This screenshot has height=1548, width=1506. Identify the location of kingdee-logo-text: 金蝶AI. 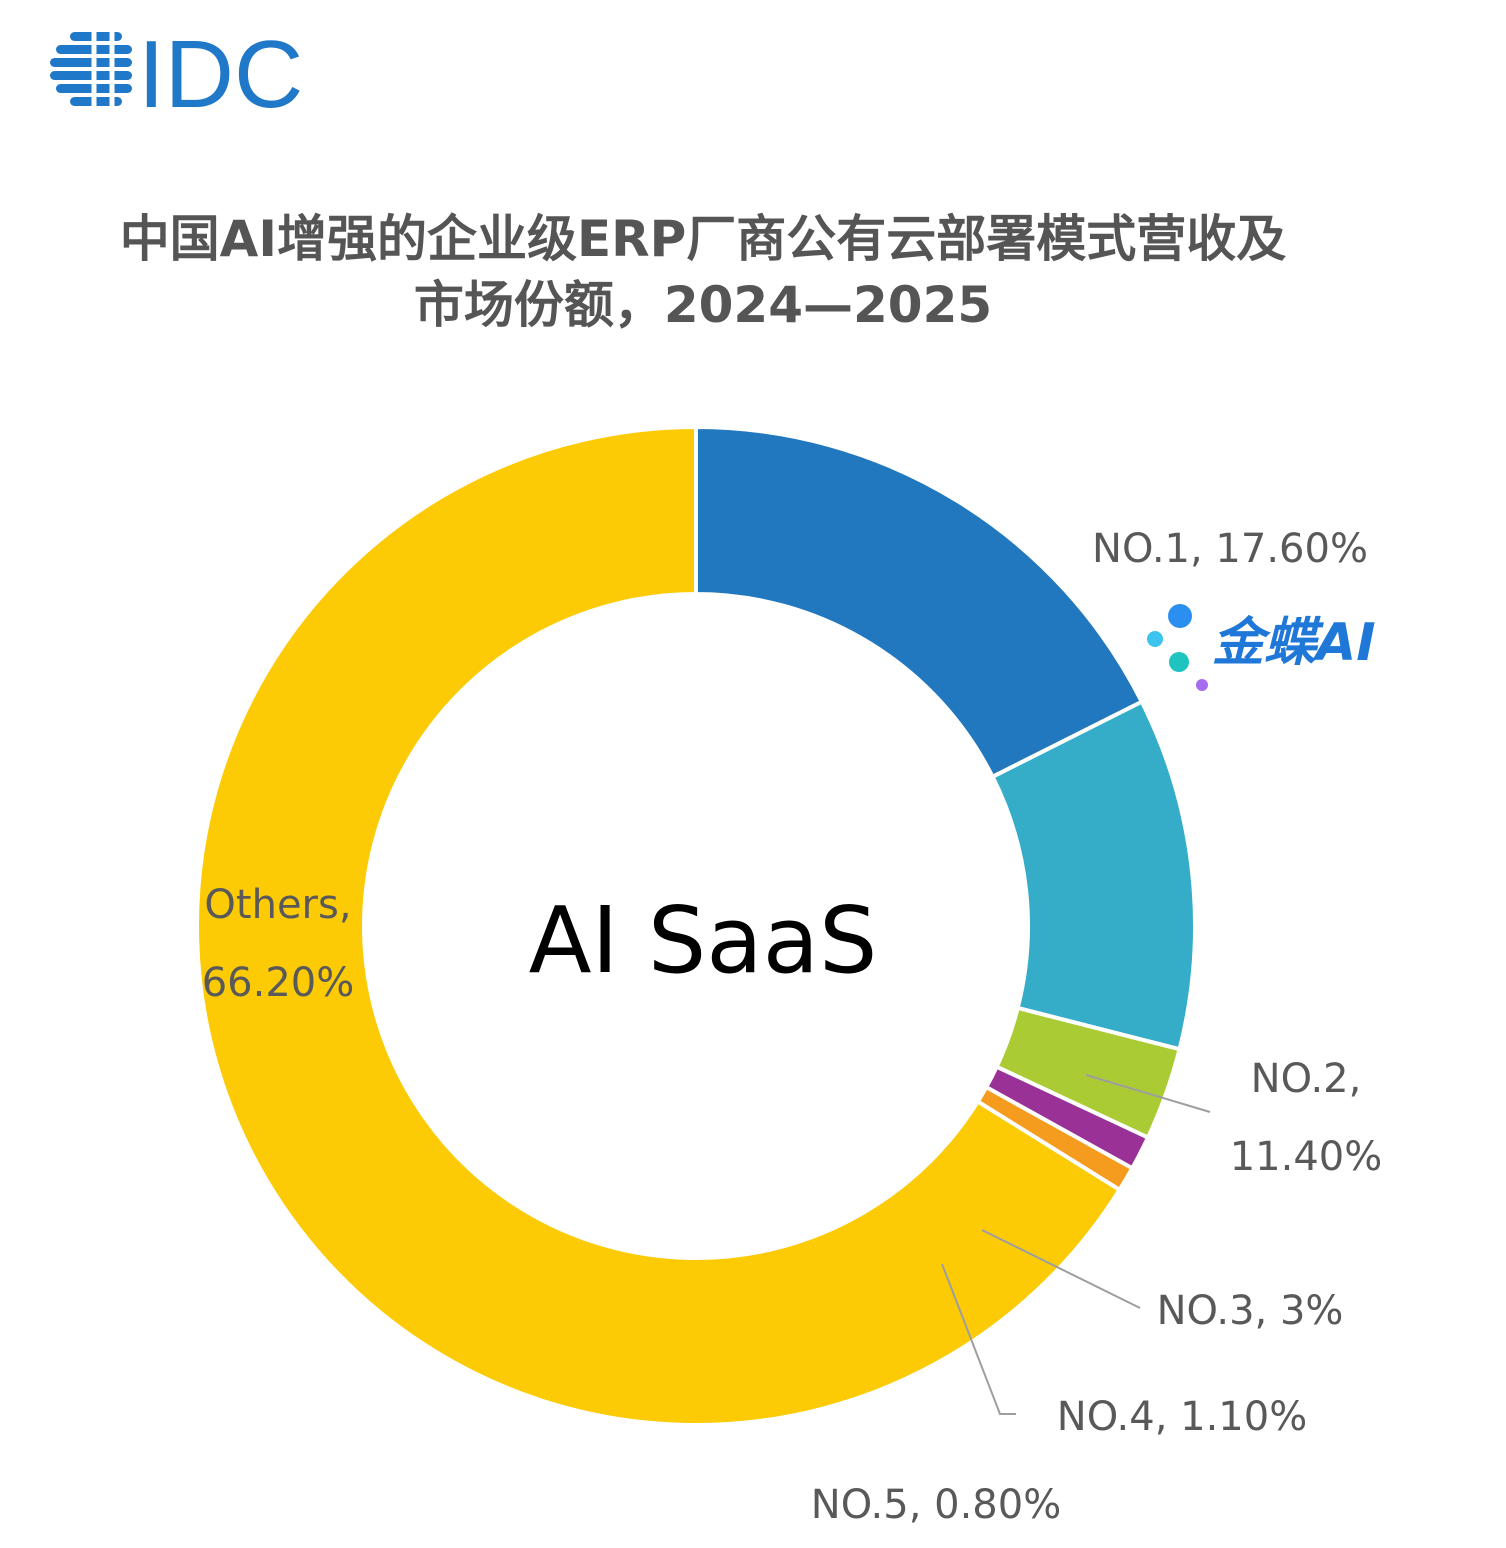
(1294, 643).